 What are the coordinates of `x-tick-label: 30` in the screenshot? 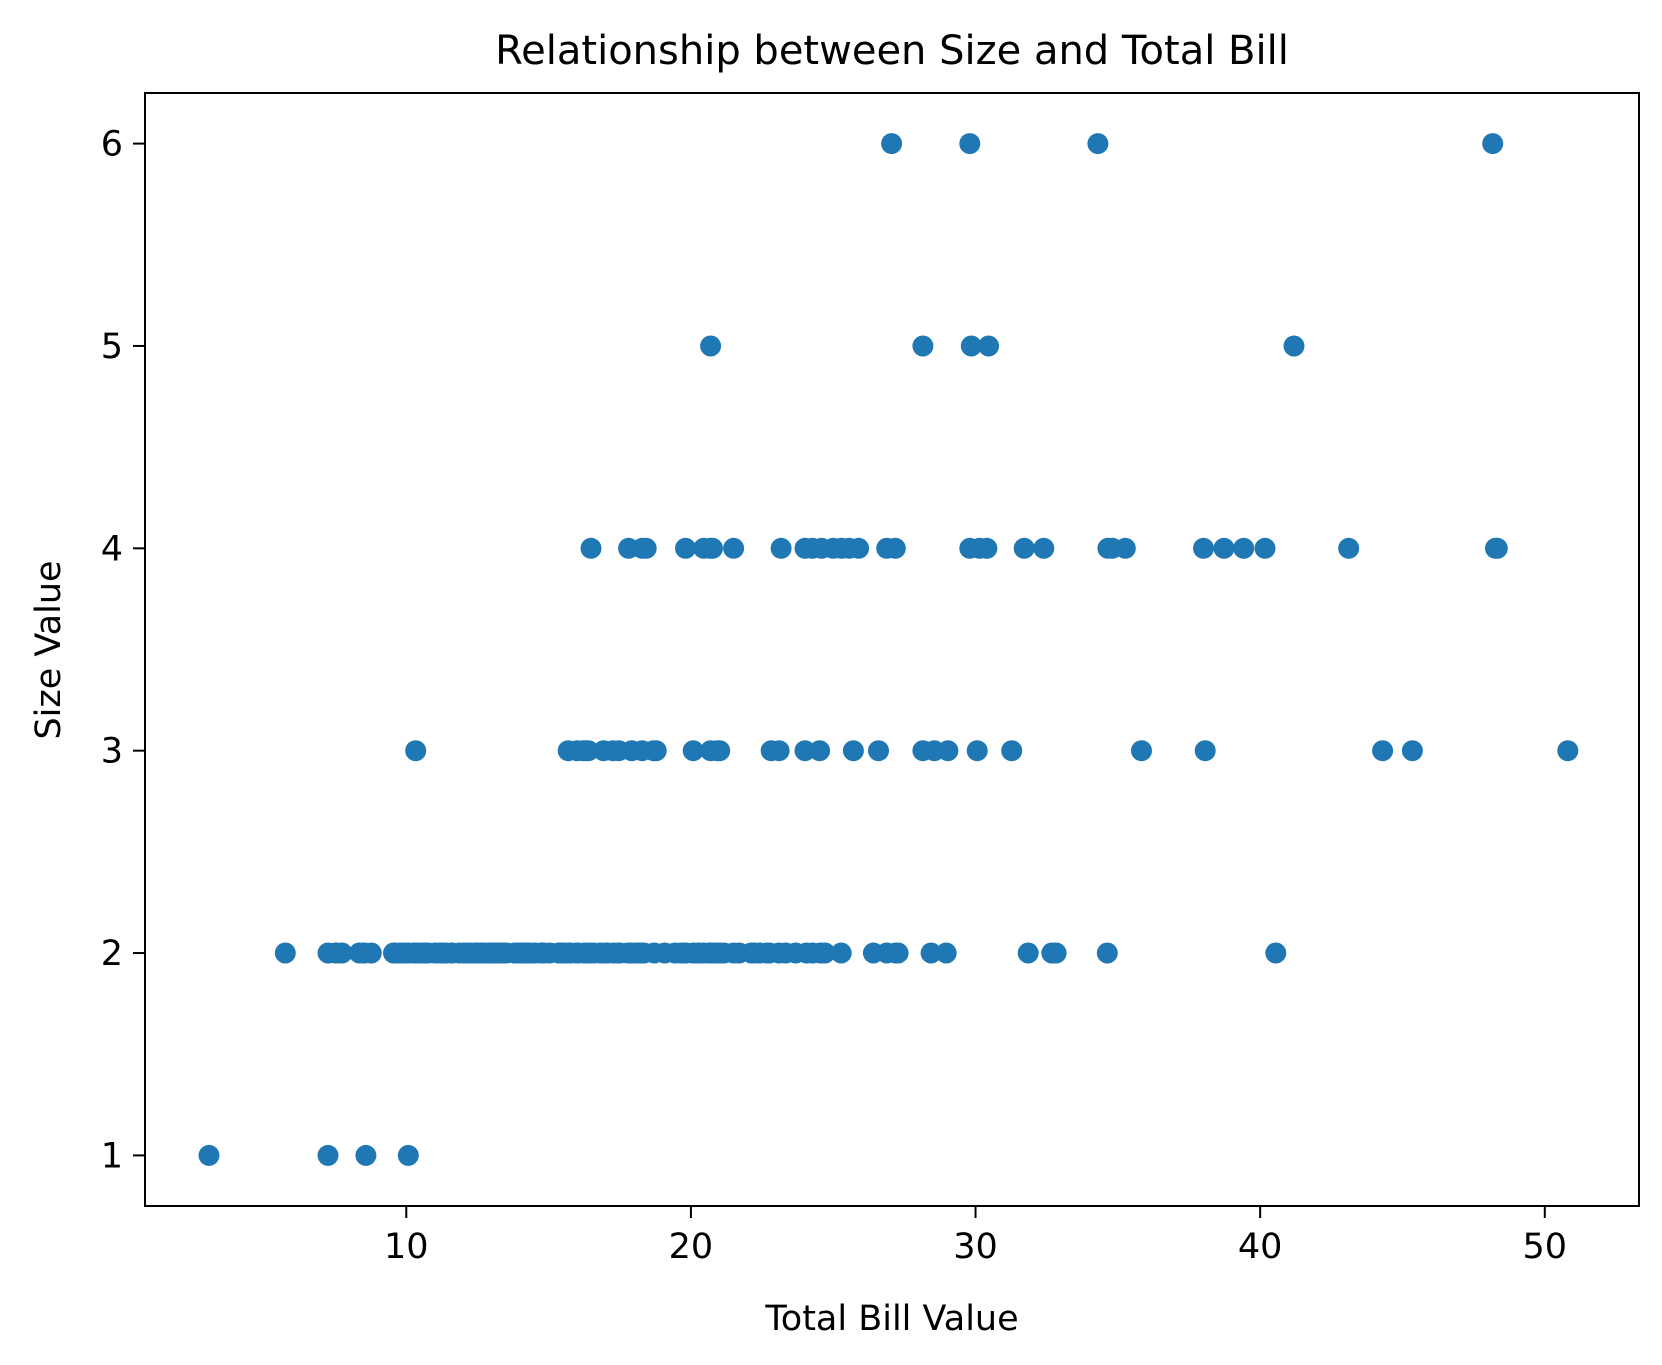 It's located at (975, 1247).